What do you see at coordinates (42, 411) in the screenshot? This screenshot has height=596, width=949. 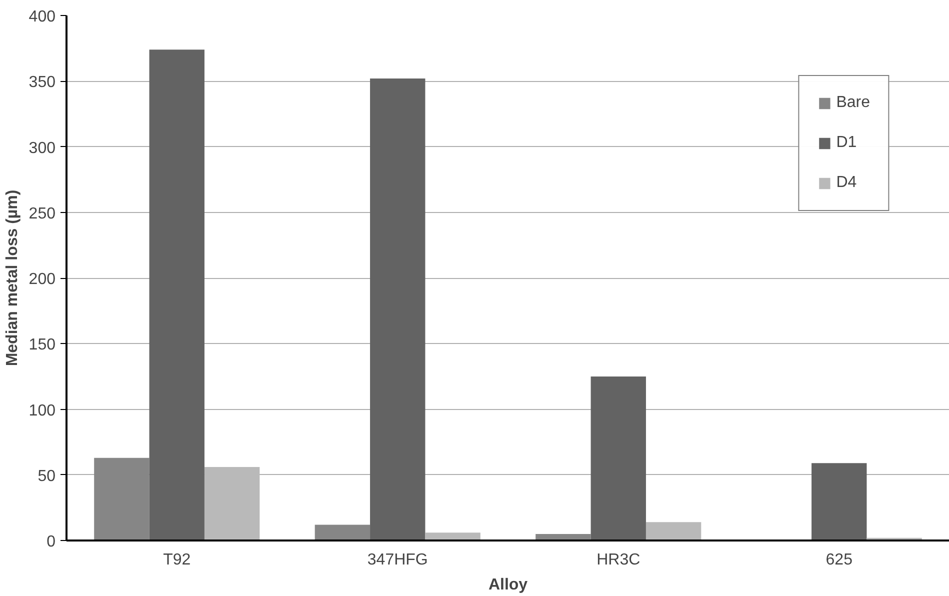 I see `y-tick-label: 100` at bounding box center [42, 411].